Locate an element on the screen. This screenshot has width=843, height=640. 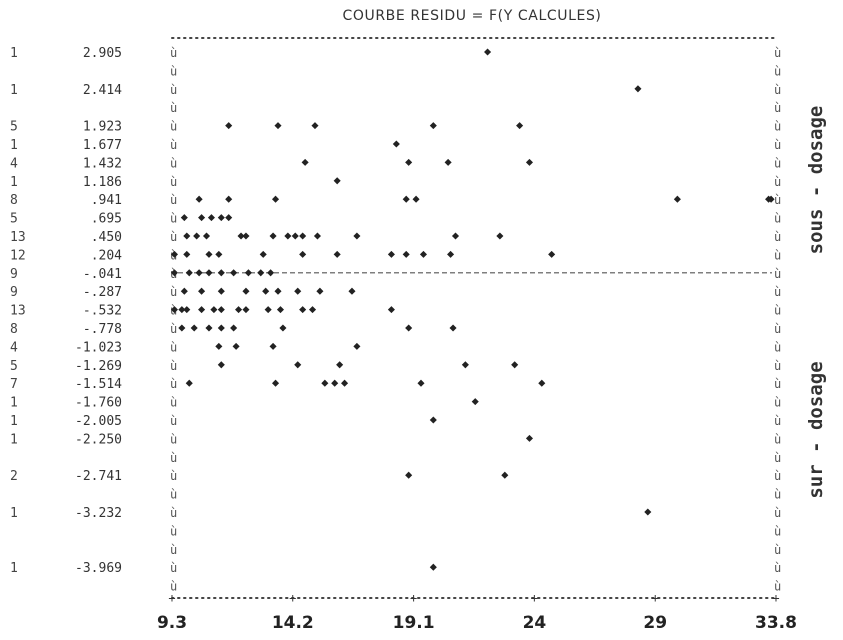
y-tick-label: -2.250 is located at coordinates (98, 439).